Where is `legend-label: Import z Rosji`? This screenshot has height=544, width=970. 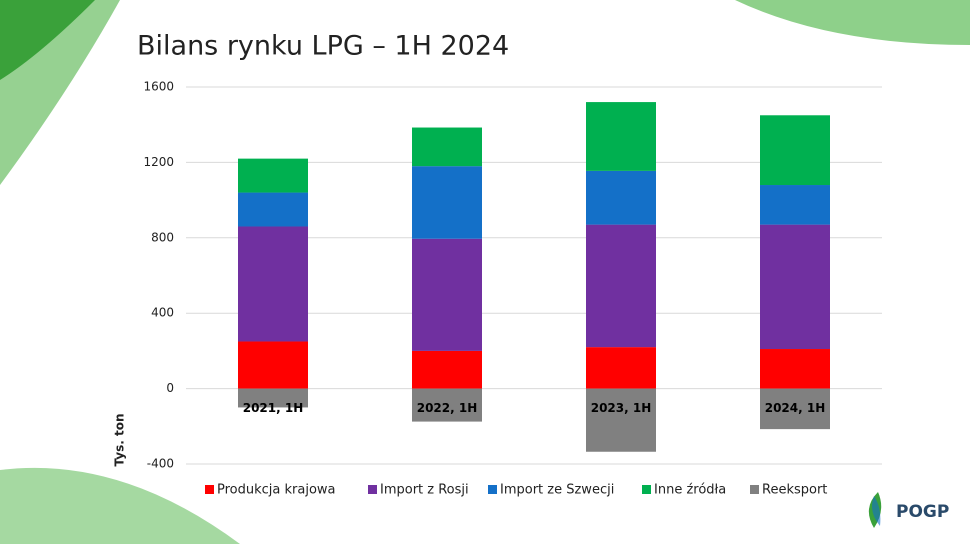 legend-label: Import z Rosji is located at coordinates (424, 490).